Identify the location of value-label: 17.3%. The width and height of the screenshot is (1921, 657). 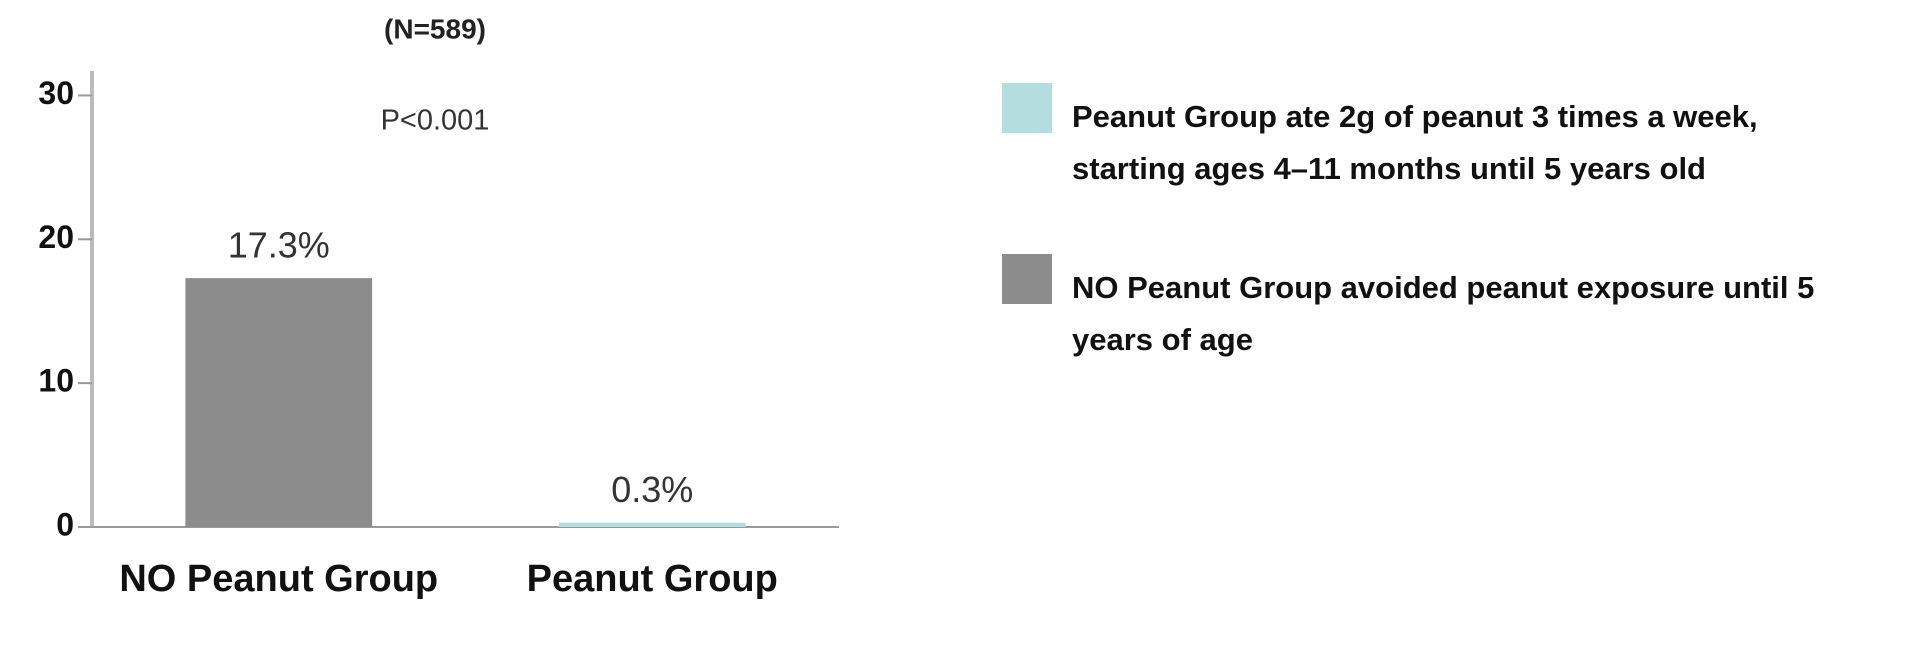
(279, 245).